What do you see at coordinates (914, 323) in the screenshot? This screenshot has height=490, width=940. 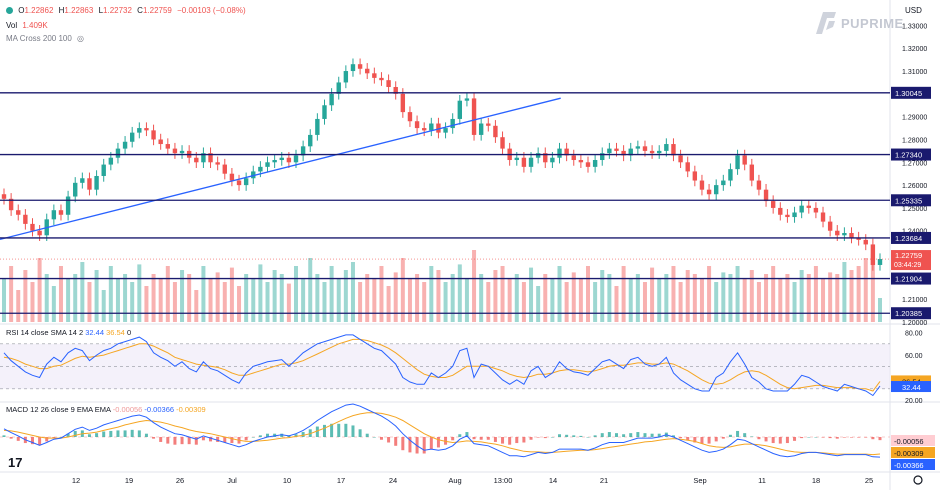 I see `price-tick-label: 1.20000` at bounding box center [914, 323].